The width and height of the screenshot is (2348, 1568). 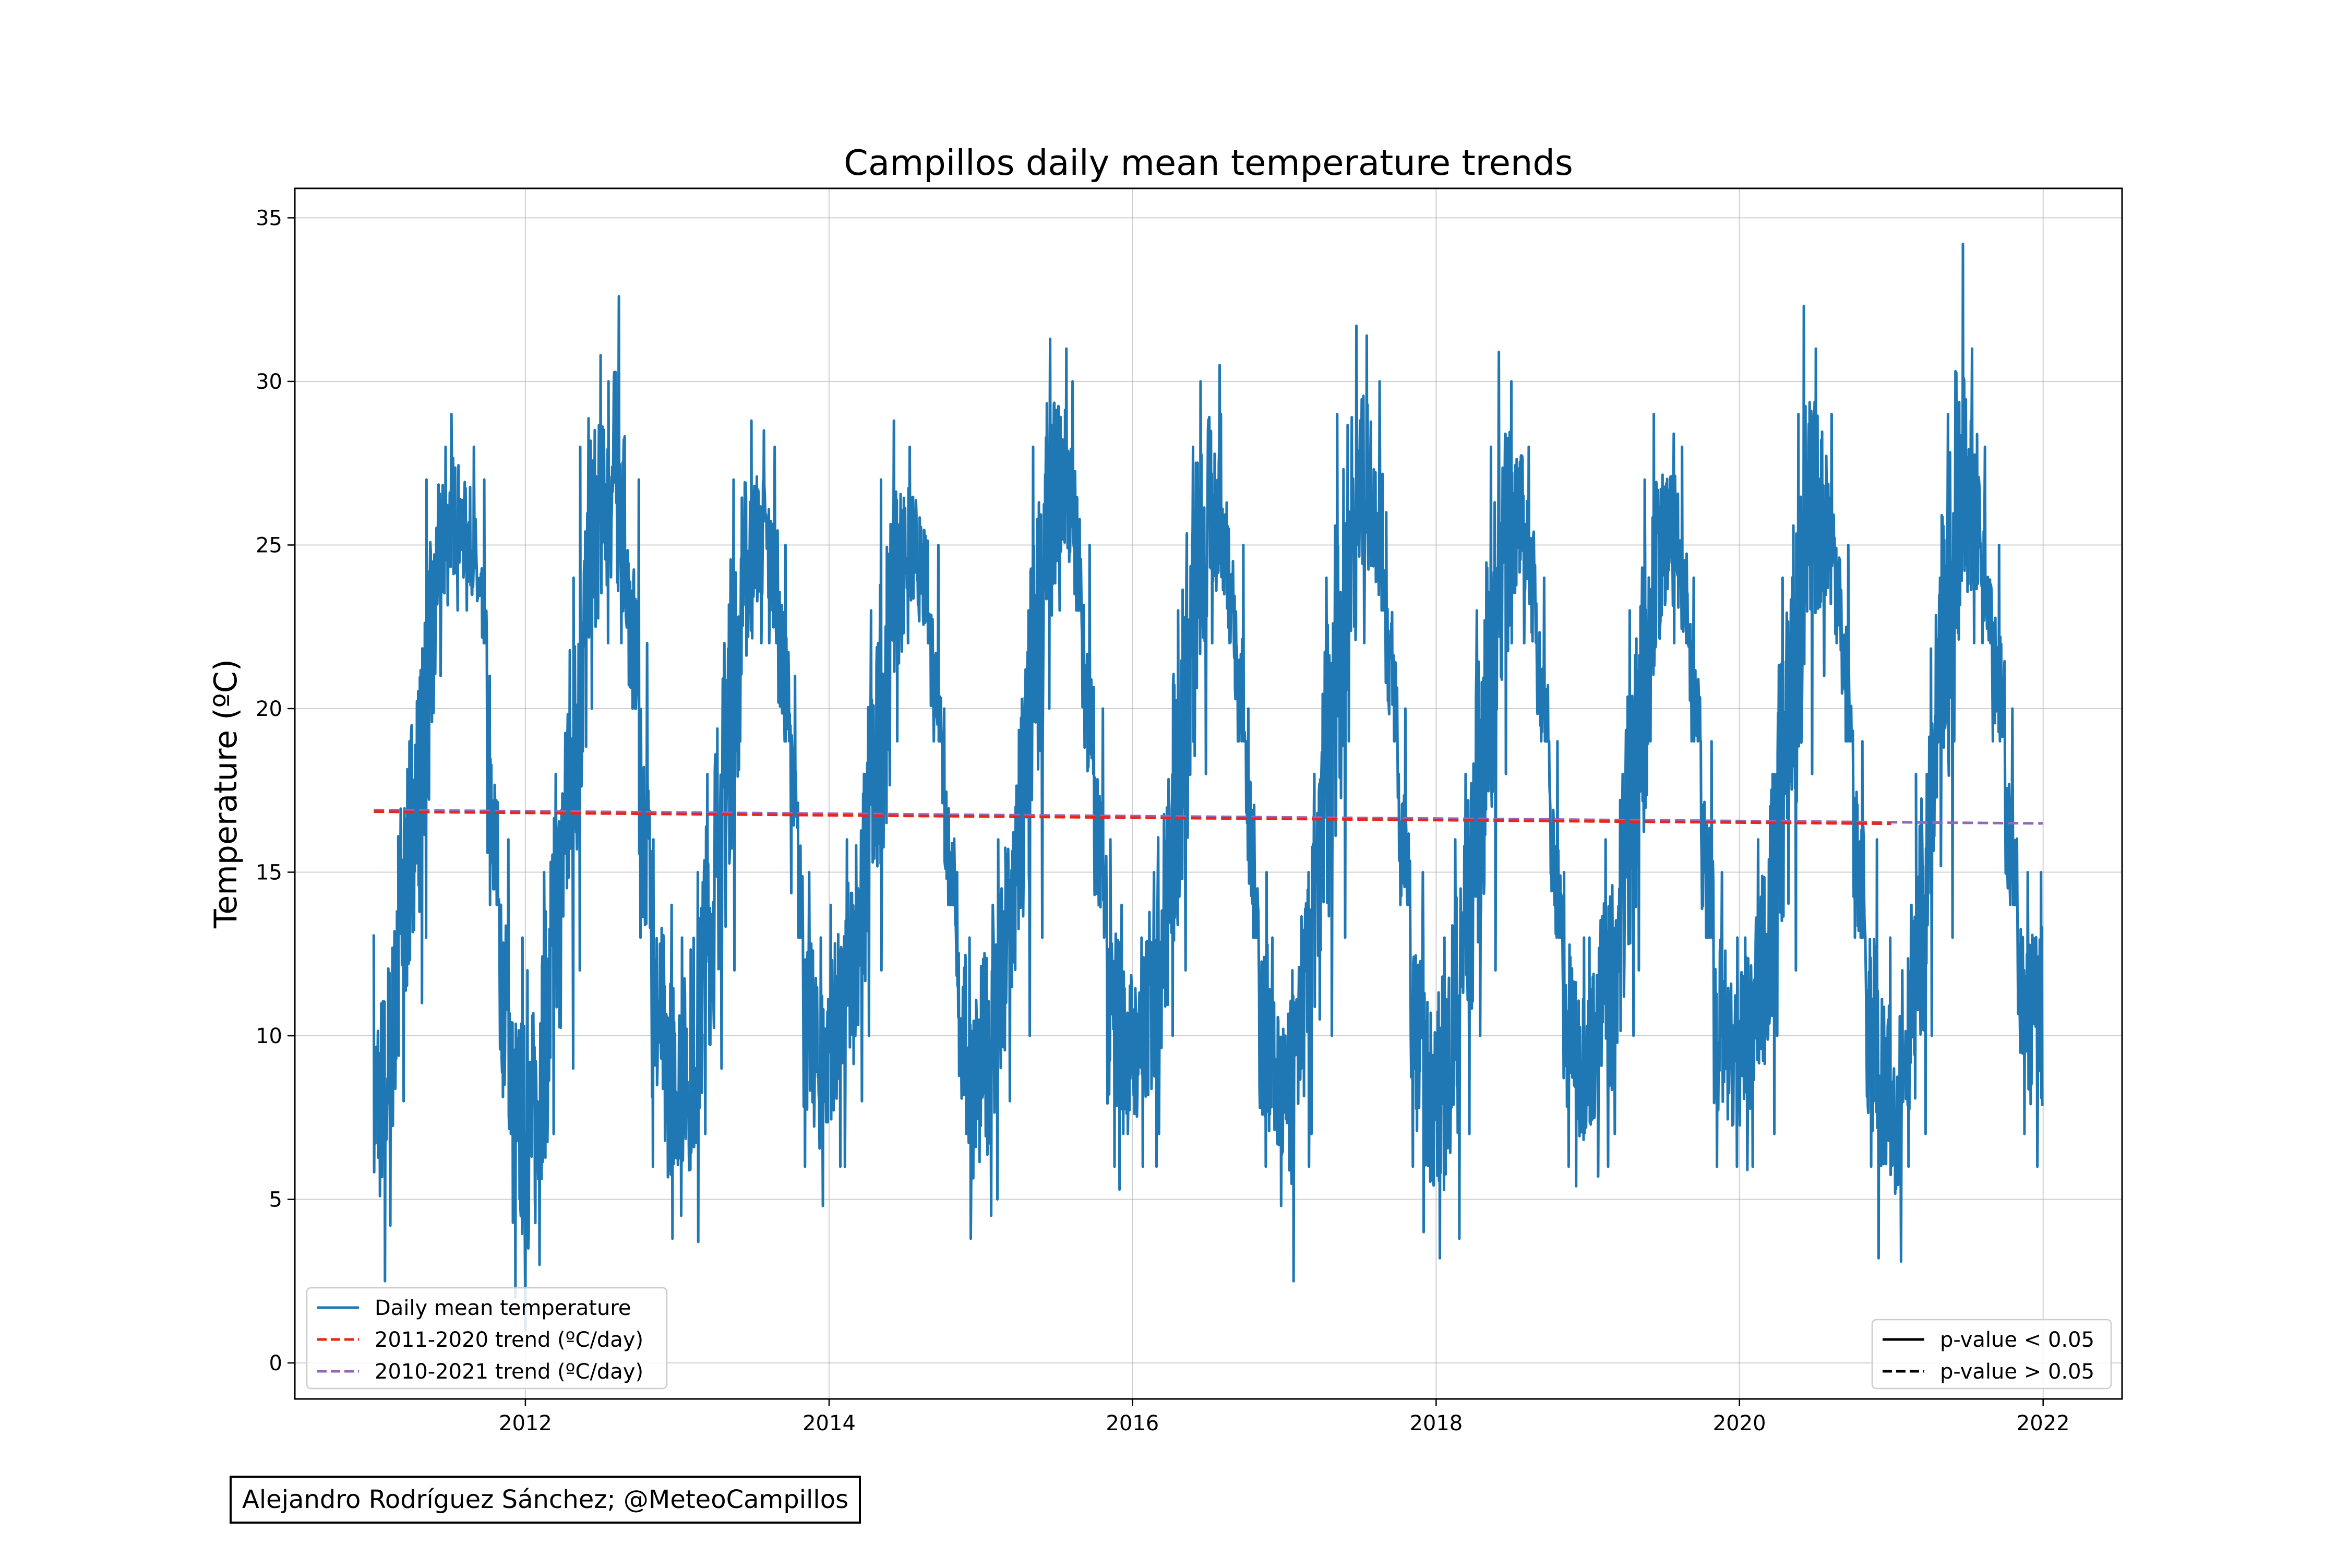 I want to click on chart-title: Campillos daily mean temperature trends, so click(x=1208, y=162).